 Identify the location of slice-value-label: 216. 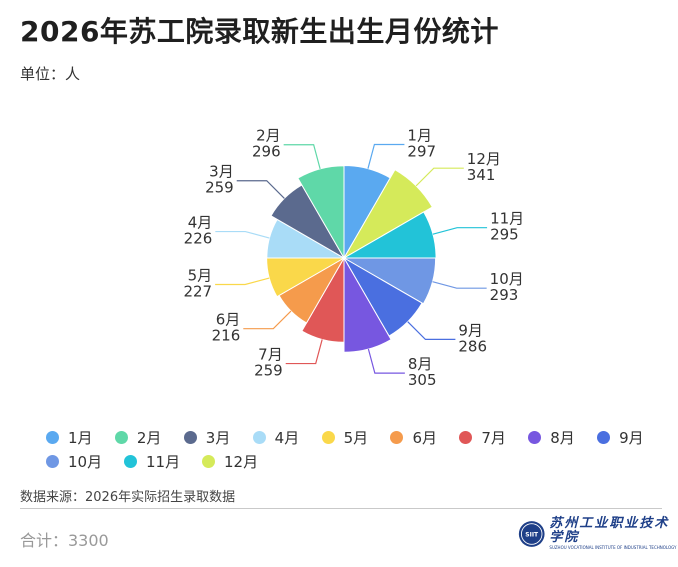
(226, 336).